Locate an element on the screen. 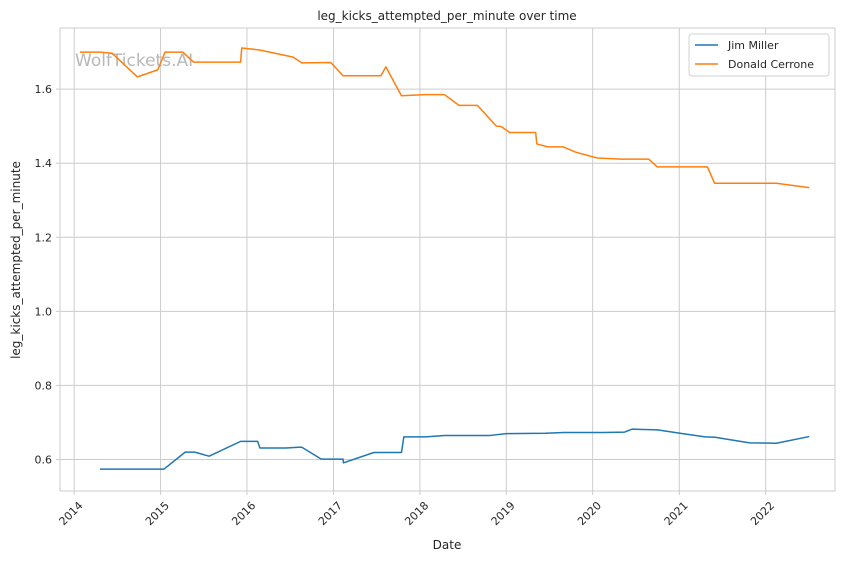  legend-box is located at coordinates (759, 55).